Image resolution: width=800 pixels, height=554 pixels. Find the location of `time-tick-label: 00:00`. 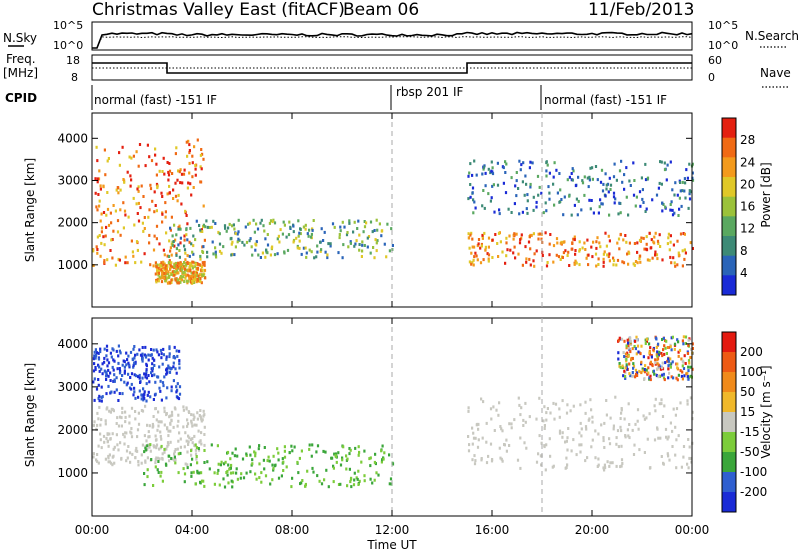

time-tick-label: 00:00 is located at coordinates (92, 530).